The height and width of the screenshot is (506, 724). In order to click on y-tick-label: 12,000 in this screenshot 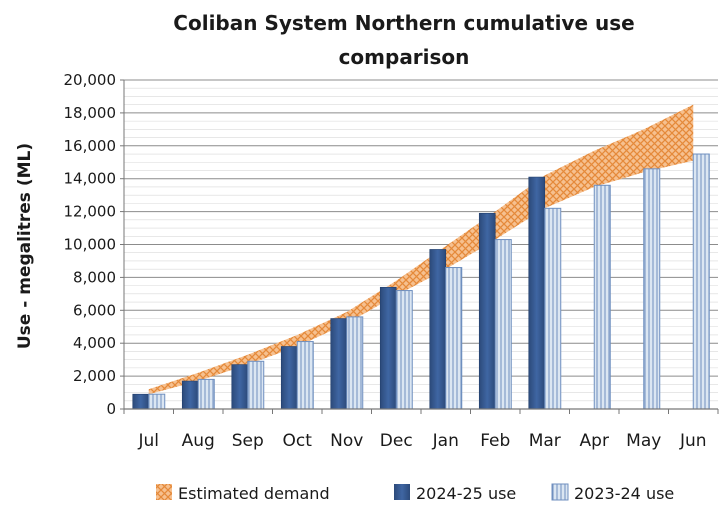, I will do `click(90, 212)`.